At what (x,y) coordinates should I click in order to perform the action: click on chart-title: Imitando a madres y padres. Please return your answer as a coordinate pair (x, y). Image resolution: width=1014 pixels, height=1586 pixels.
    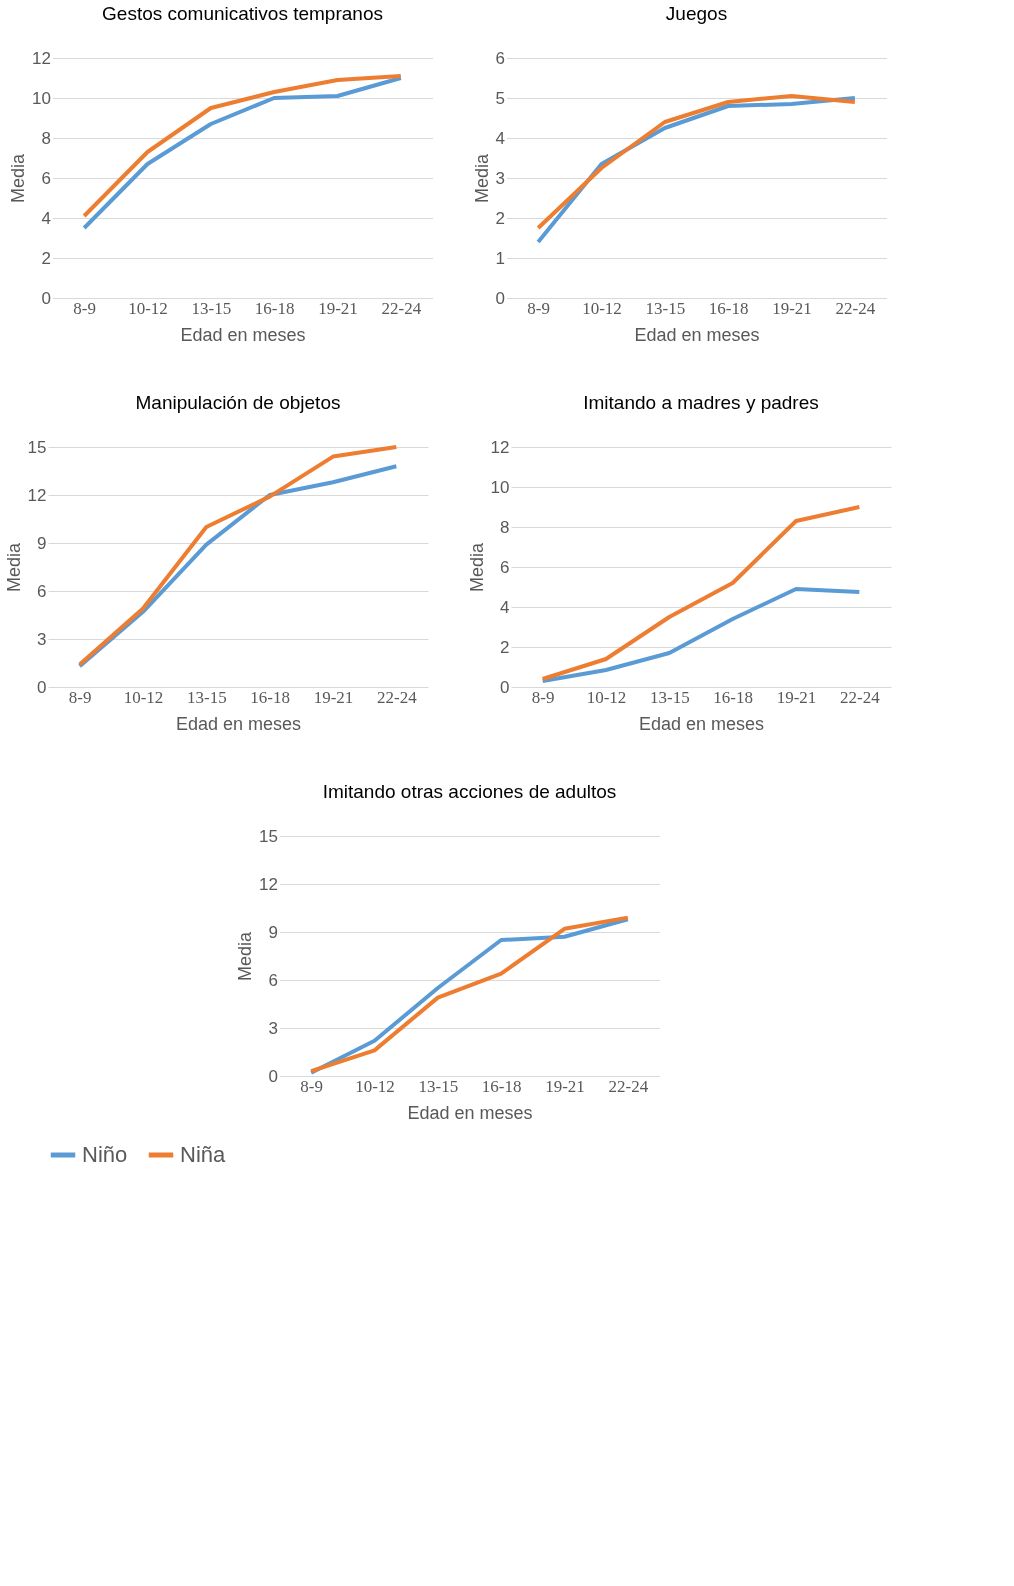
    Looking at the image, I should click on (701, 402).